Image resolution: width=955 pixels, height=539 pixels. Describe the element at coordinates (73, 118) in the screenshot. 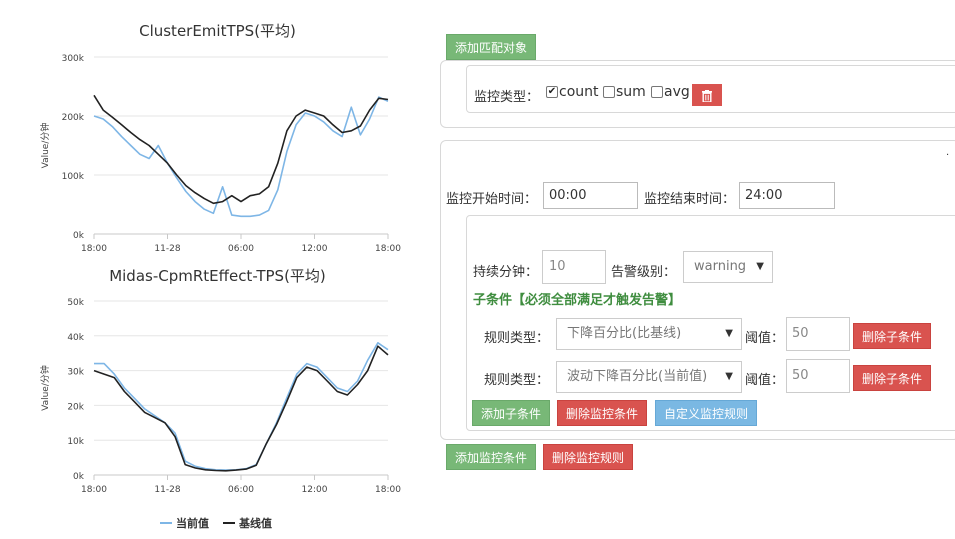

I see `chart-1-y-tick-label: 200k` at that location.